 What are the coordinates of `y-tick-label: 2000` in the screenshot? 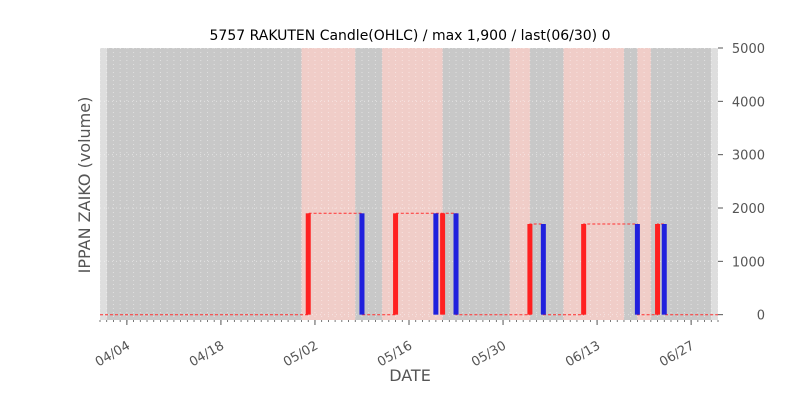 It's located at (748, 209).